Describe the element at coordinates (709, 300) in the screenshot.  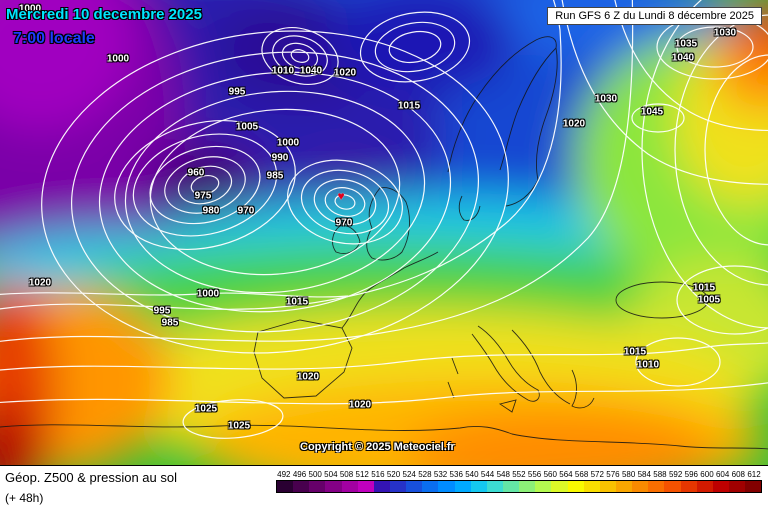
I see `pressure-label: 1005` at that location.